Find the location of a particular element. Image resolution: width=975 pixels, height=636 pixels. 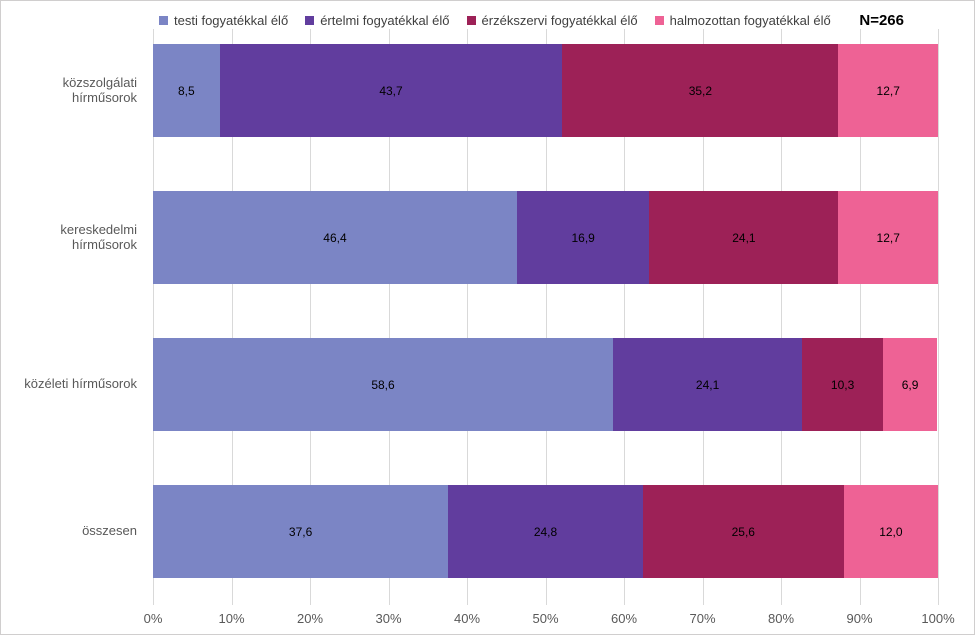

bar-row: 37,6 24,8 25,6 12,0 is located at coordinates (545, 531).